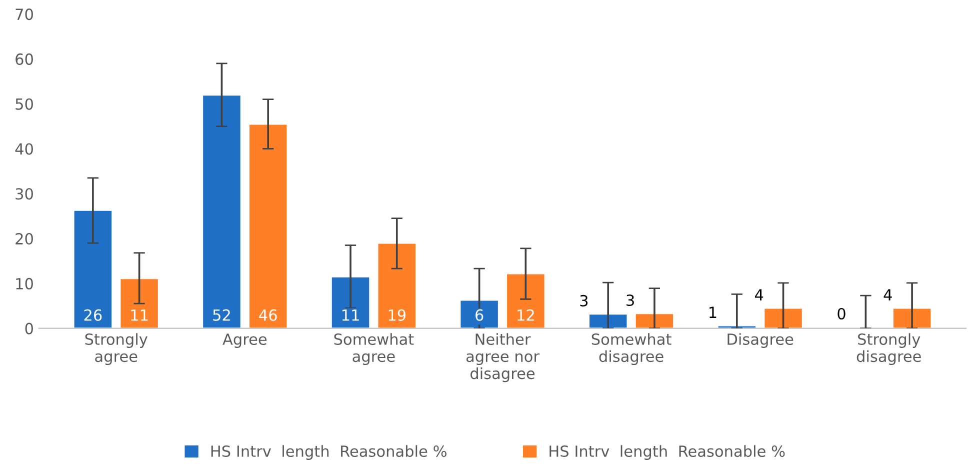 The image size is (971, 469). Describe the element at coordinates (244, 341) in the screenshot. I see `x-tick-label: Agree` at that location.